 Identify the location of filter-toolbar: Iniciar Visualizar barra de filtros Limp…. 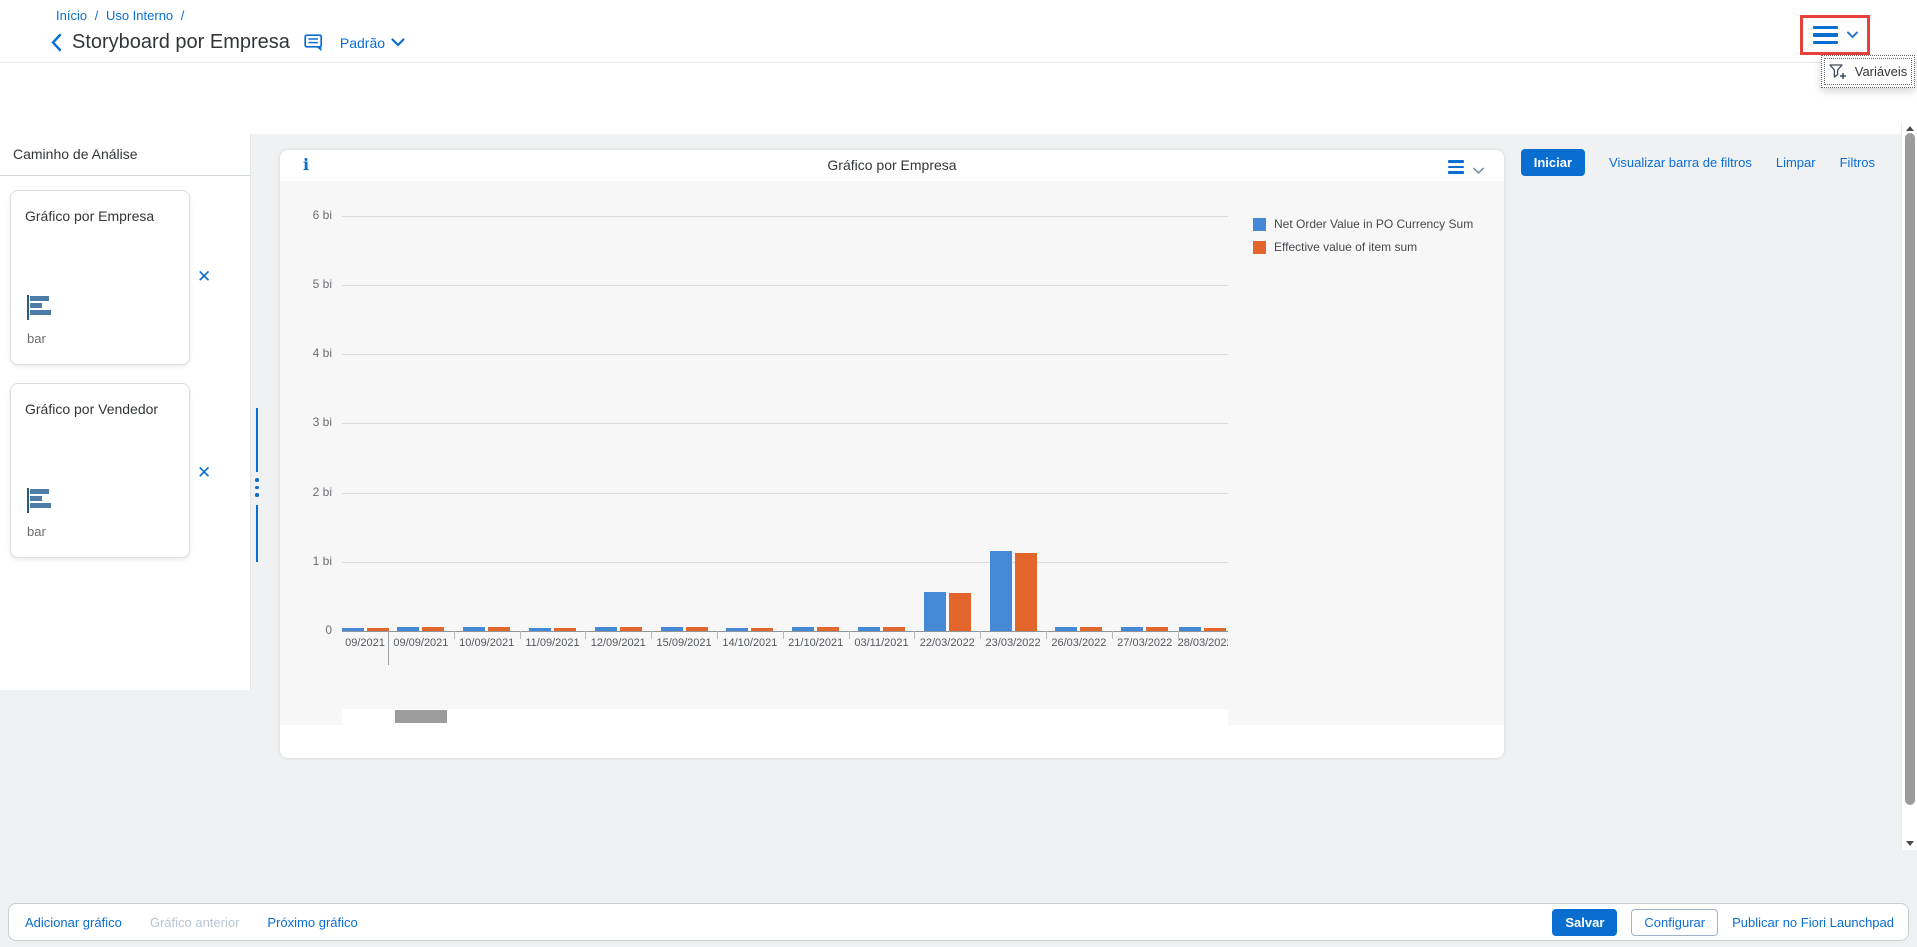
(958, 119).